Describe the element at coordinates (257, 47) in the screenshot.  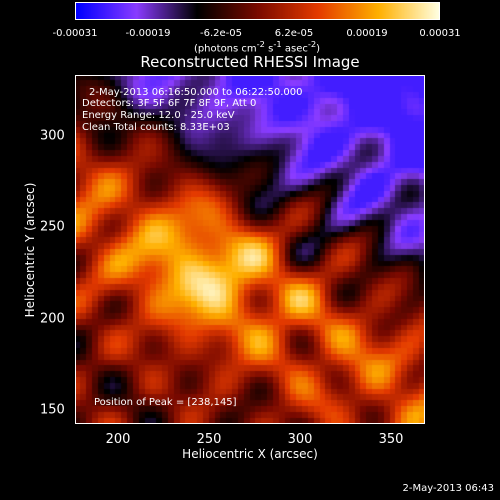
I see `colorbar-units: (photons cm-2 s-1 asec-2)` at that location.